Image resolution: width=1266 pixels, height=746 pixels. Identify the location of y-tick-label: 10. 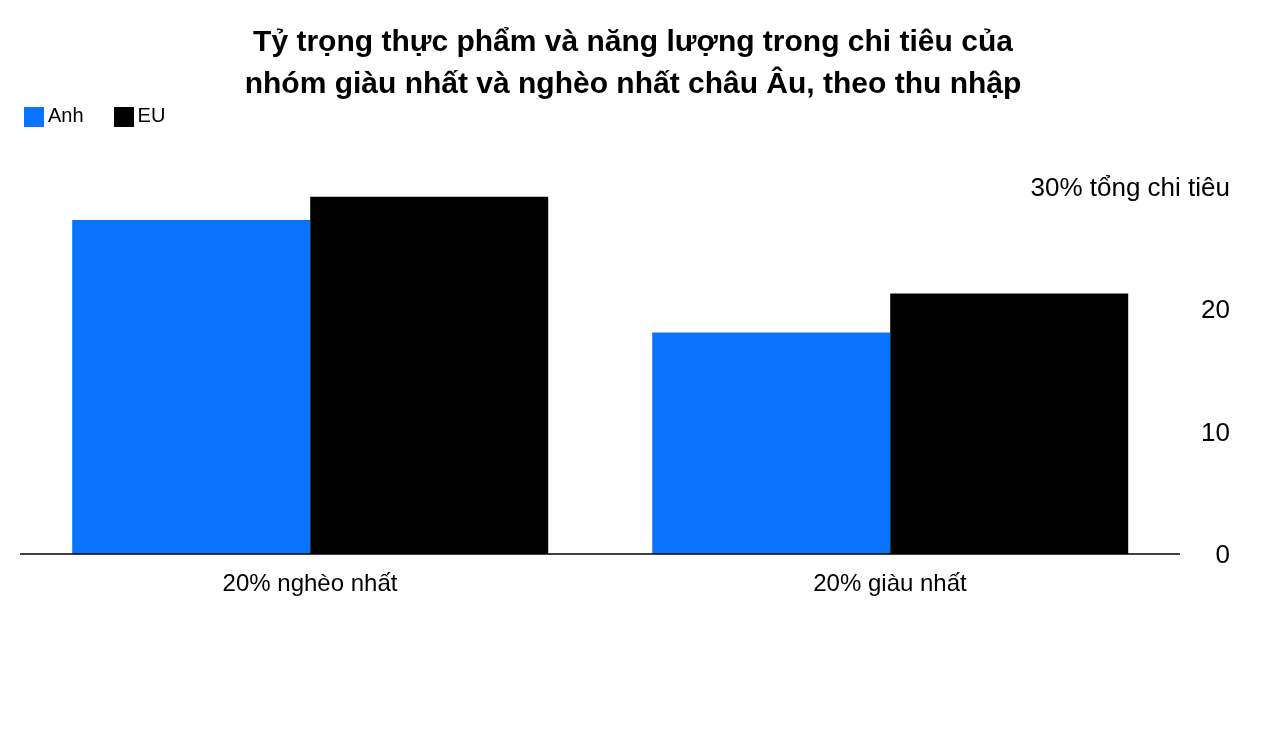
(1215, 431).